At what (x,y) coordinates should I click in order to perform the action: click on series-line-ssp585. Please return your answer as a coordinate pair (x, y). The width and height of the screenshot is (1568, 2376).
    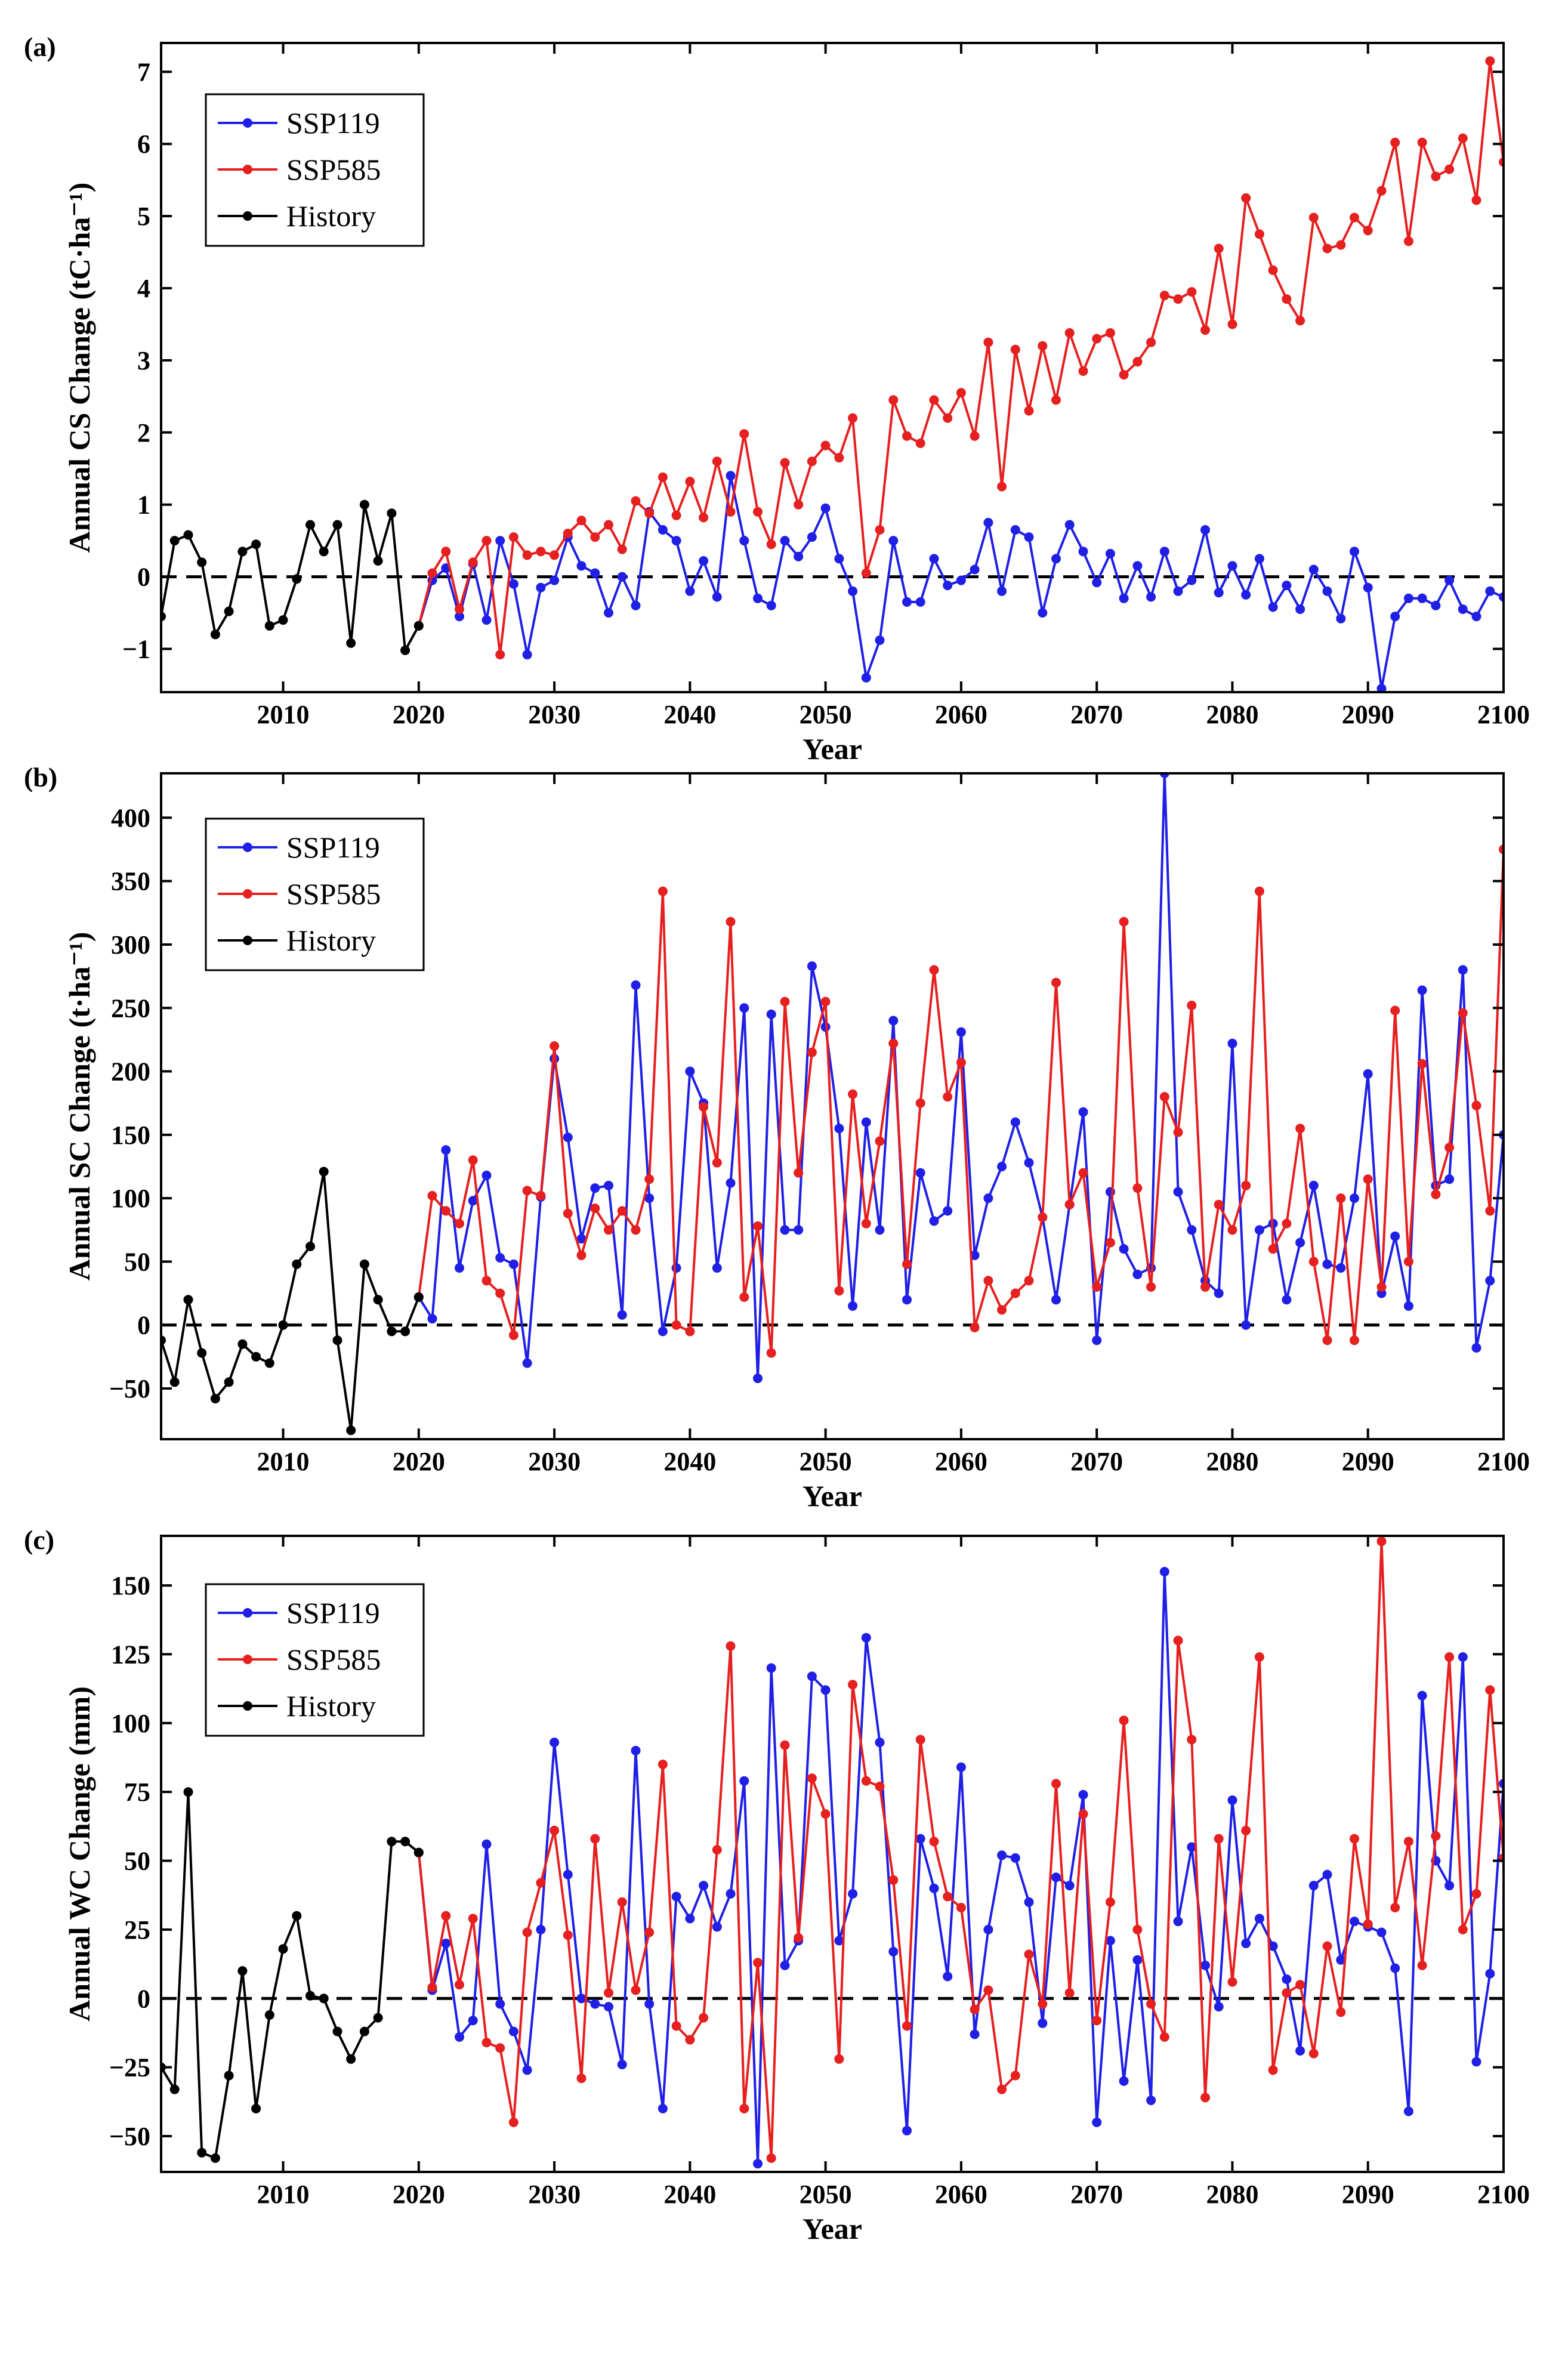
    Looking at the image, I should click on (960, 1101).